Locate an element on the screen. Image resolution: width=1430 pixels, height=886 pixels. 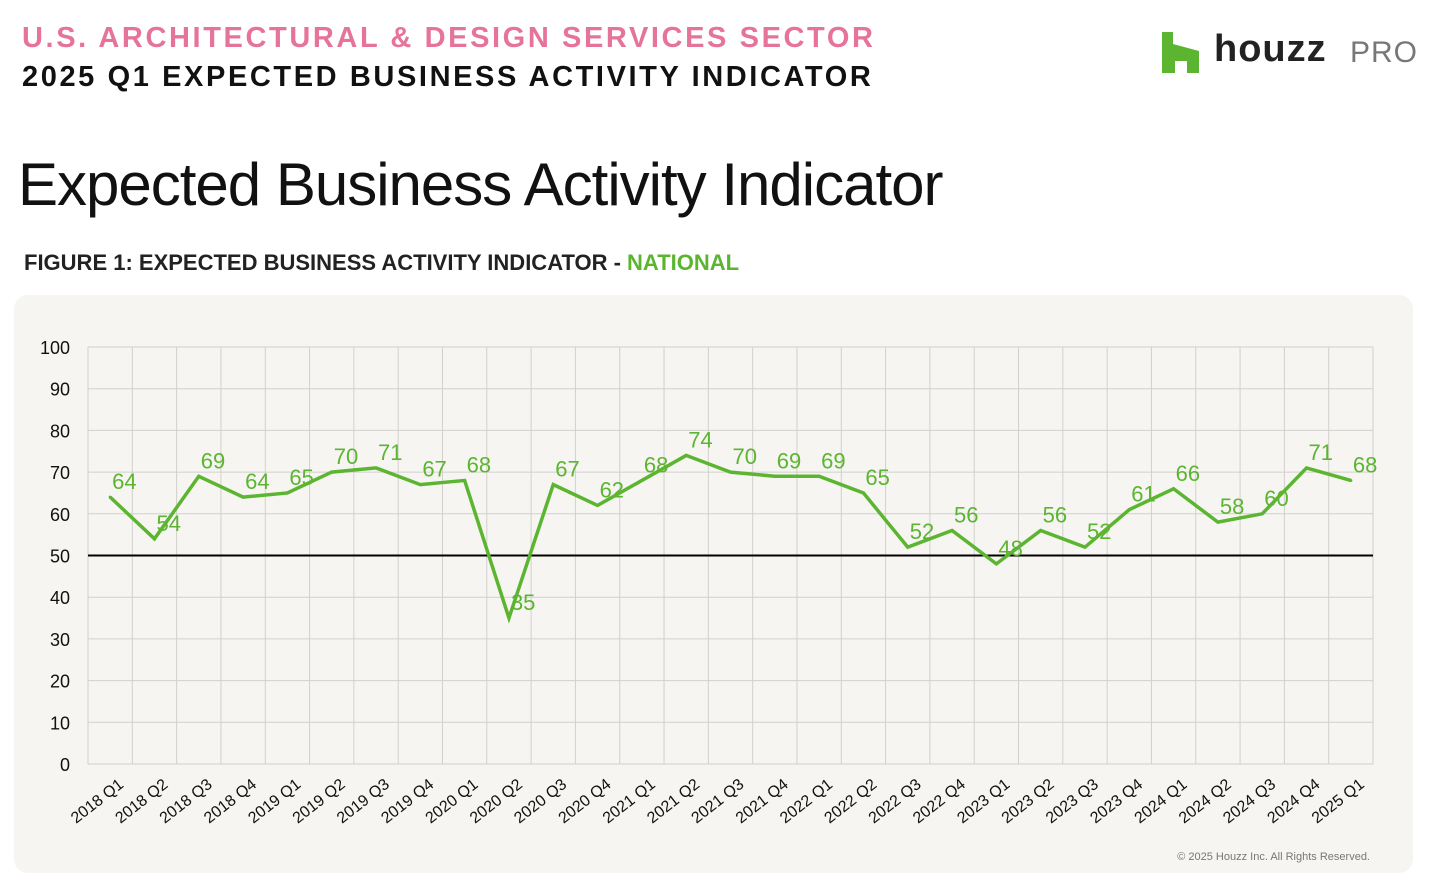
data-label: 58 is located at coordinates (1232, 506).